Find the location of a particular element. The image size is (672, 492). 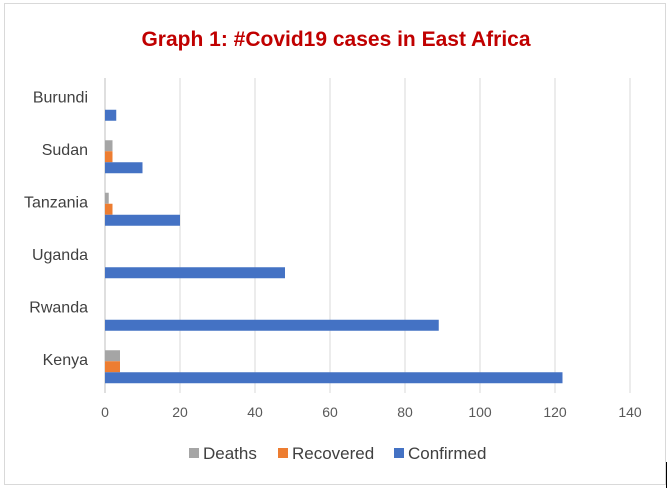

chart-title: Graph 1: #Covid19 cases in East Africa is located at coordinates (335, 39).